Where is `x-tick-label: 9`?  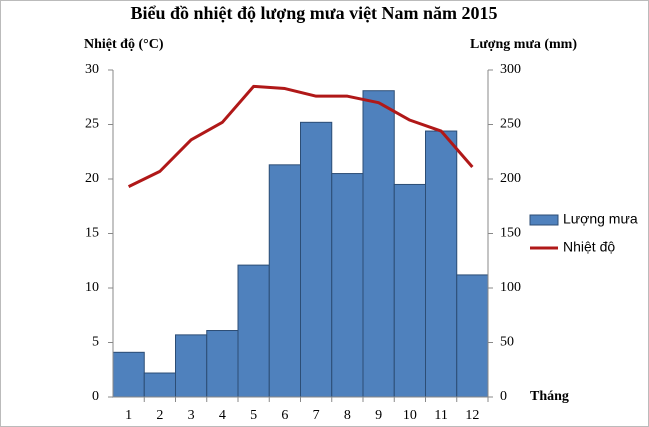 x-tick-label: 9 is located at coordinates (378, 415).